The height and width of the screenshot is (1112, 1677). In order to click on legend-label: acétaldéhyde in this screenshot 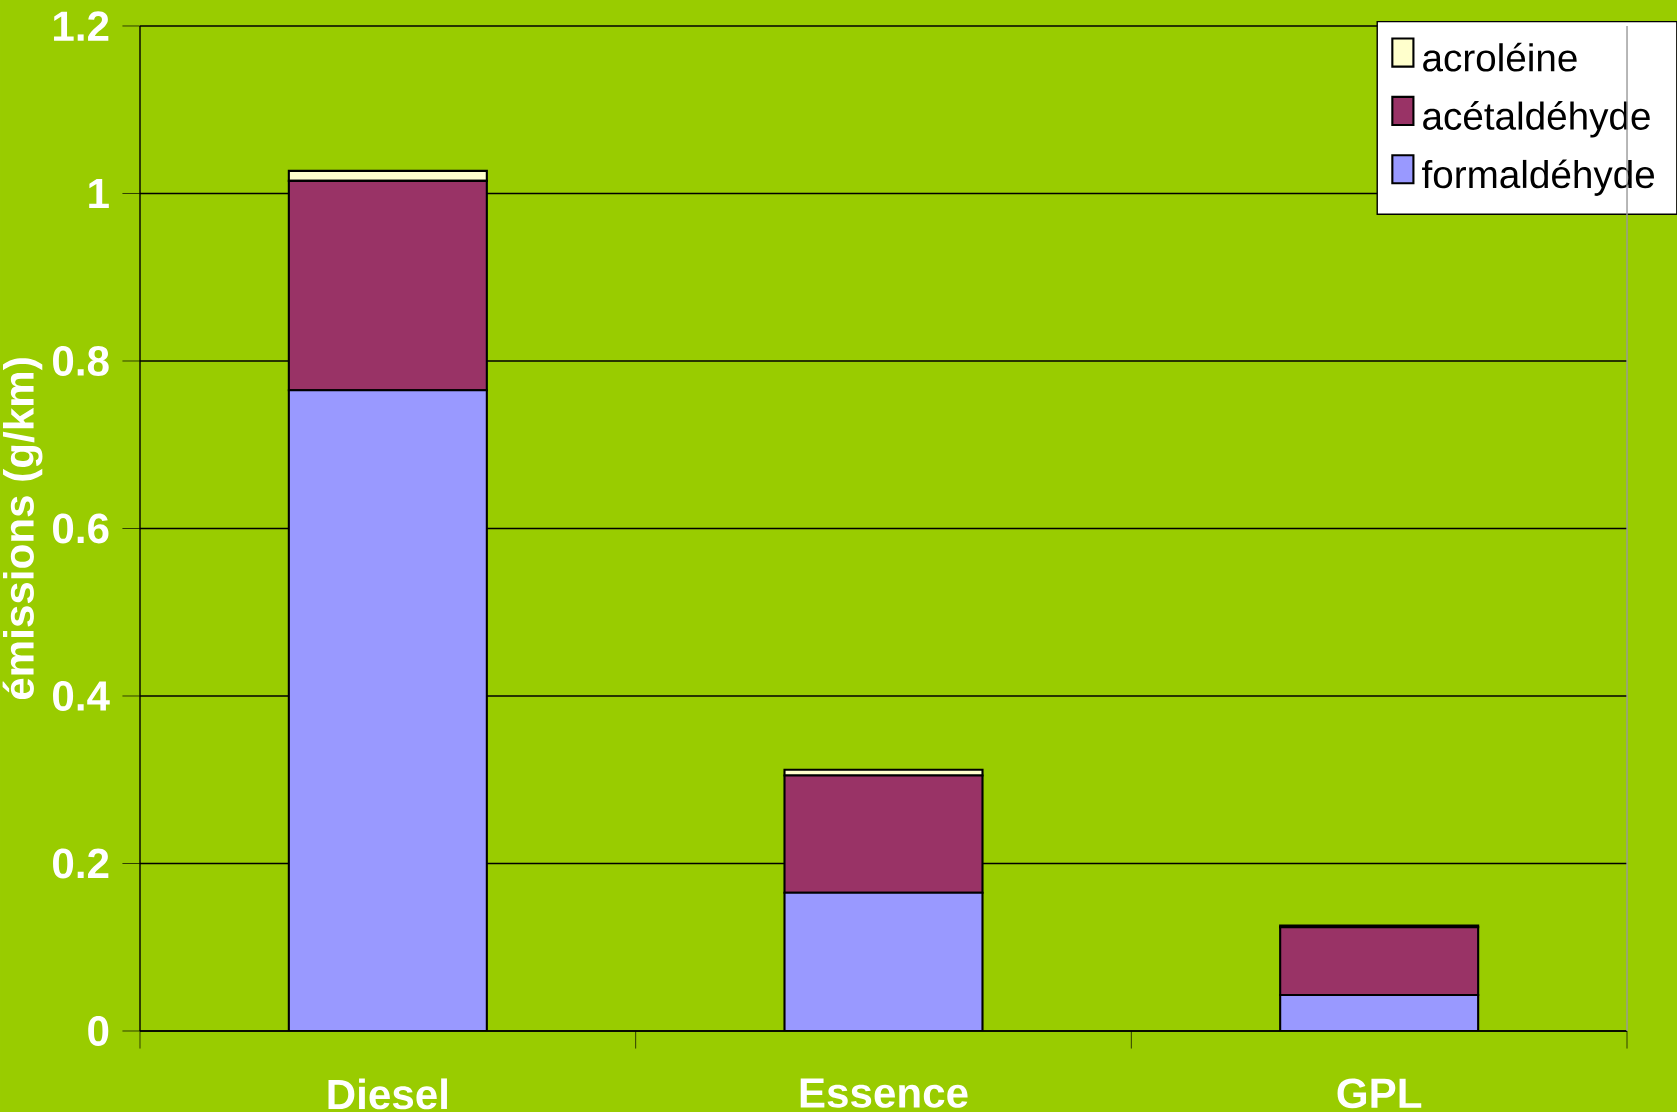, I will do `click(1536, 119)`.